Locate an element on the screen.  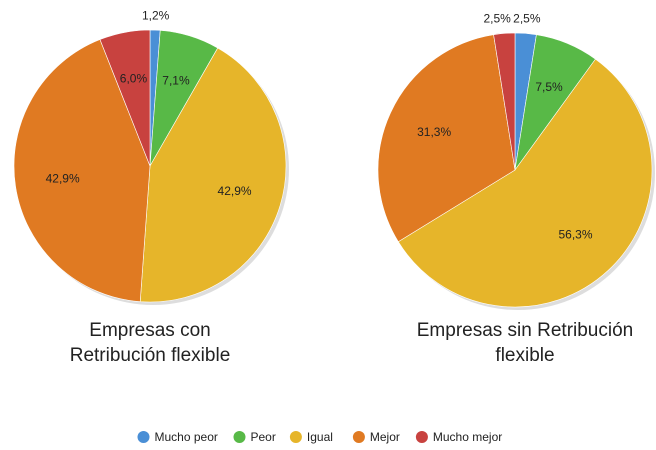
legend-label: Mejor is located at coordinates (385, 437).